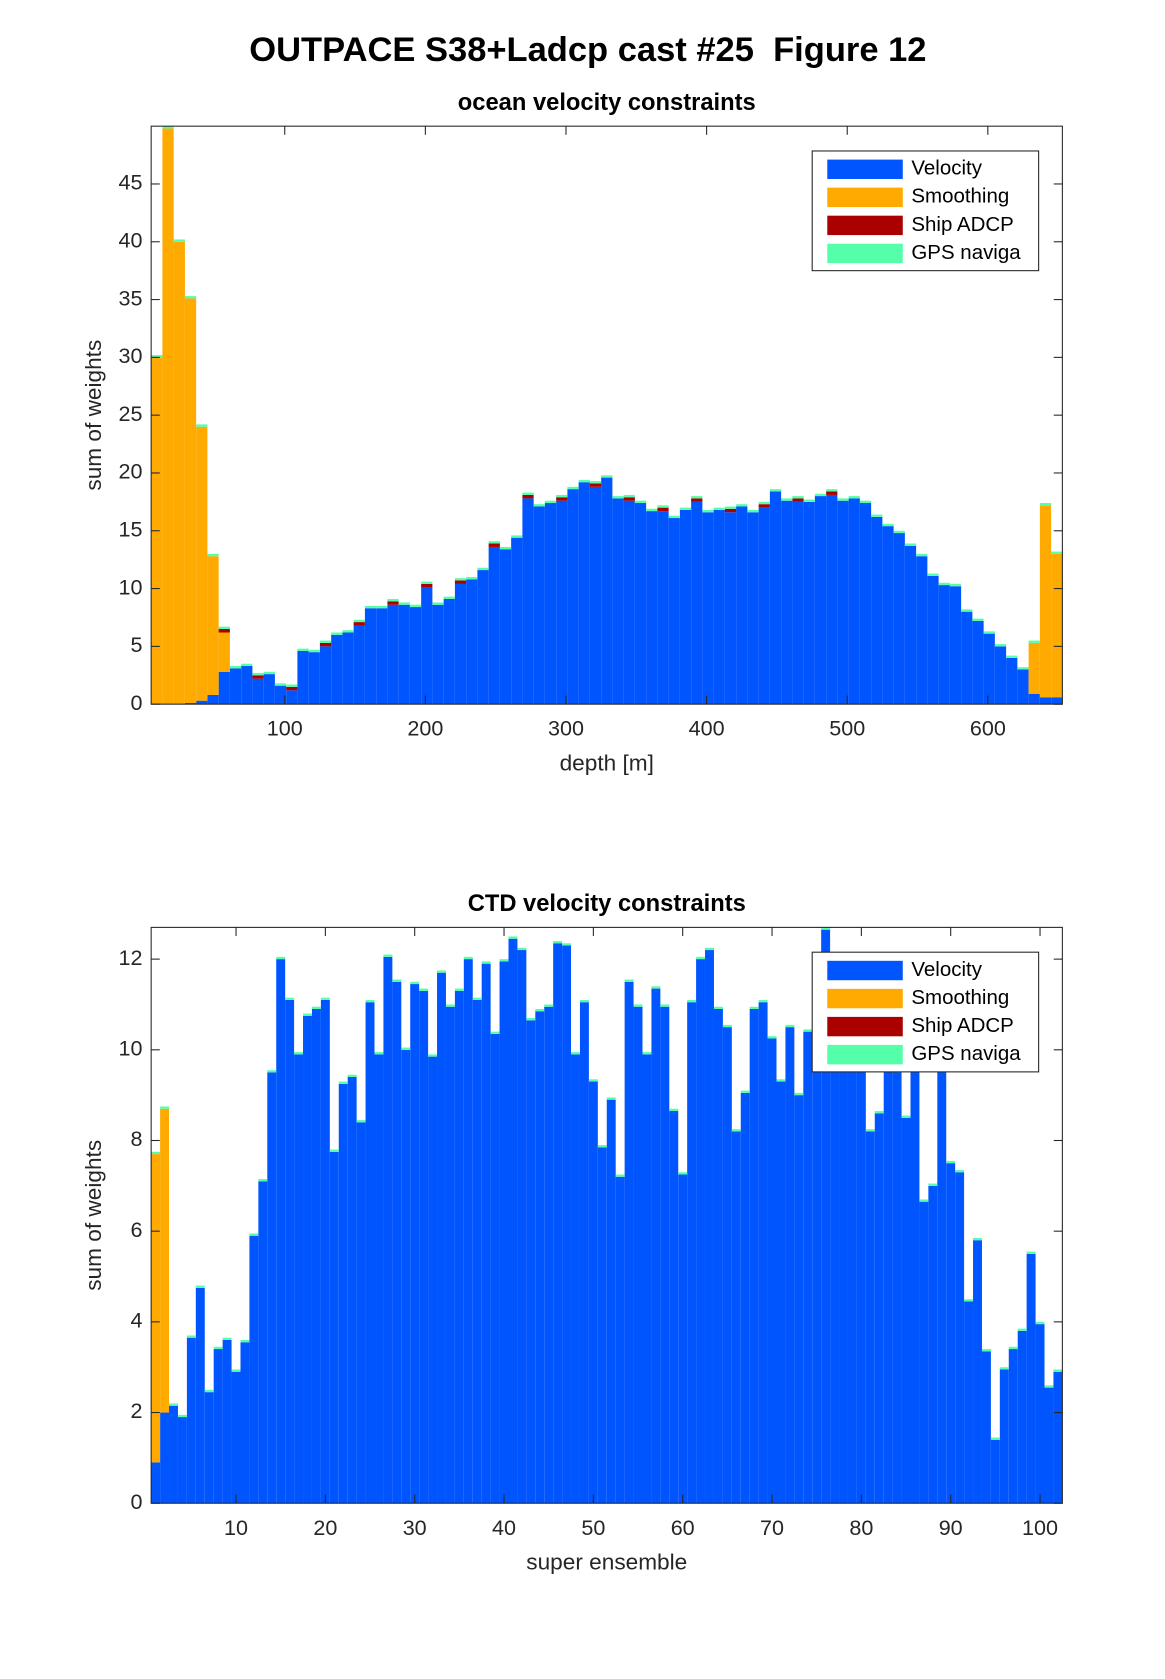  I want to click on x-axis-label: super ensemble, so click(606, 1562).